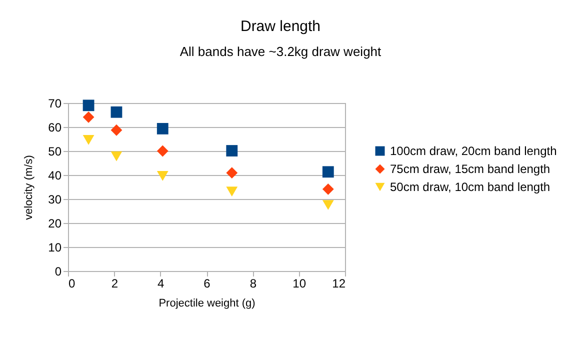  I want to click on y-tick-label: 10, so click(55, 247).